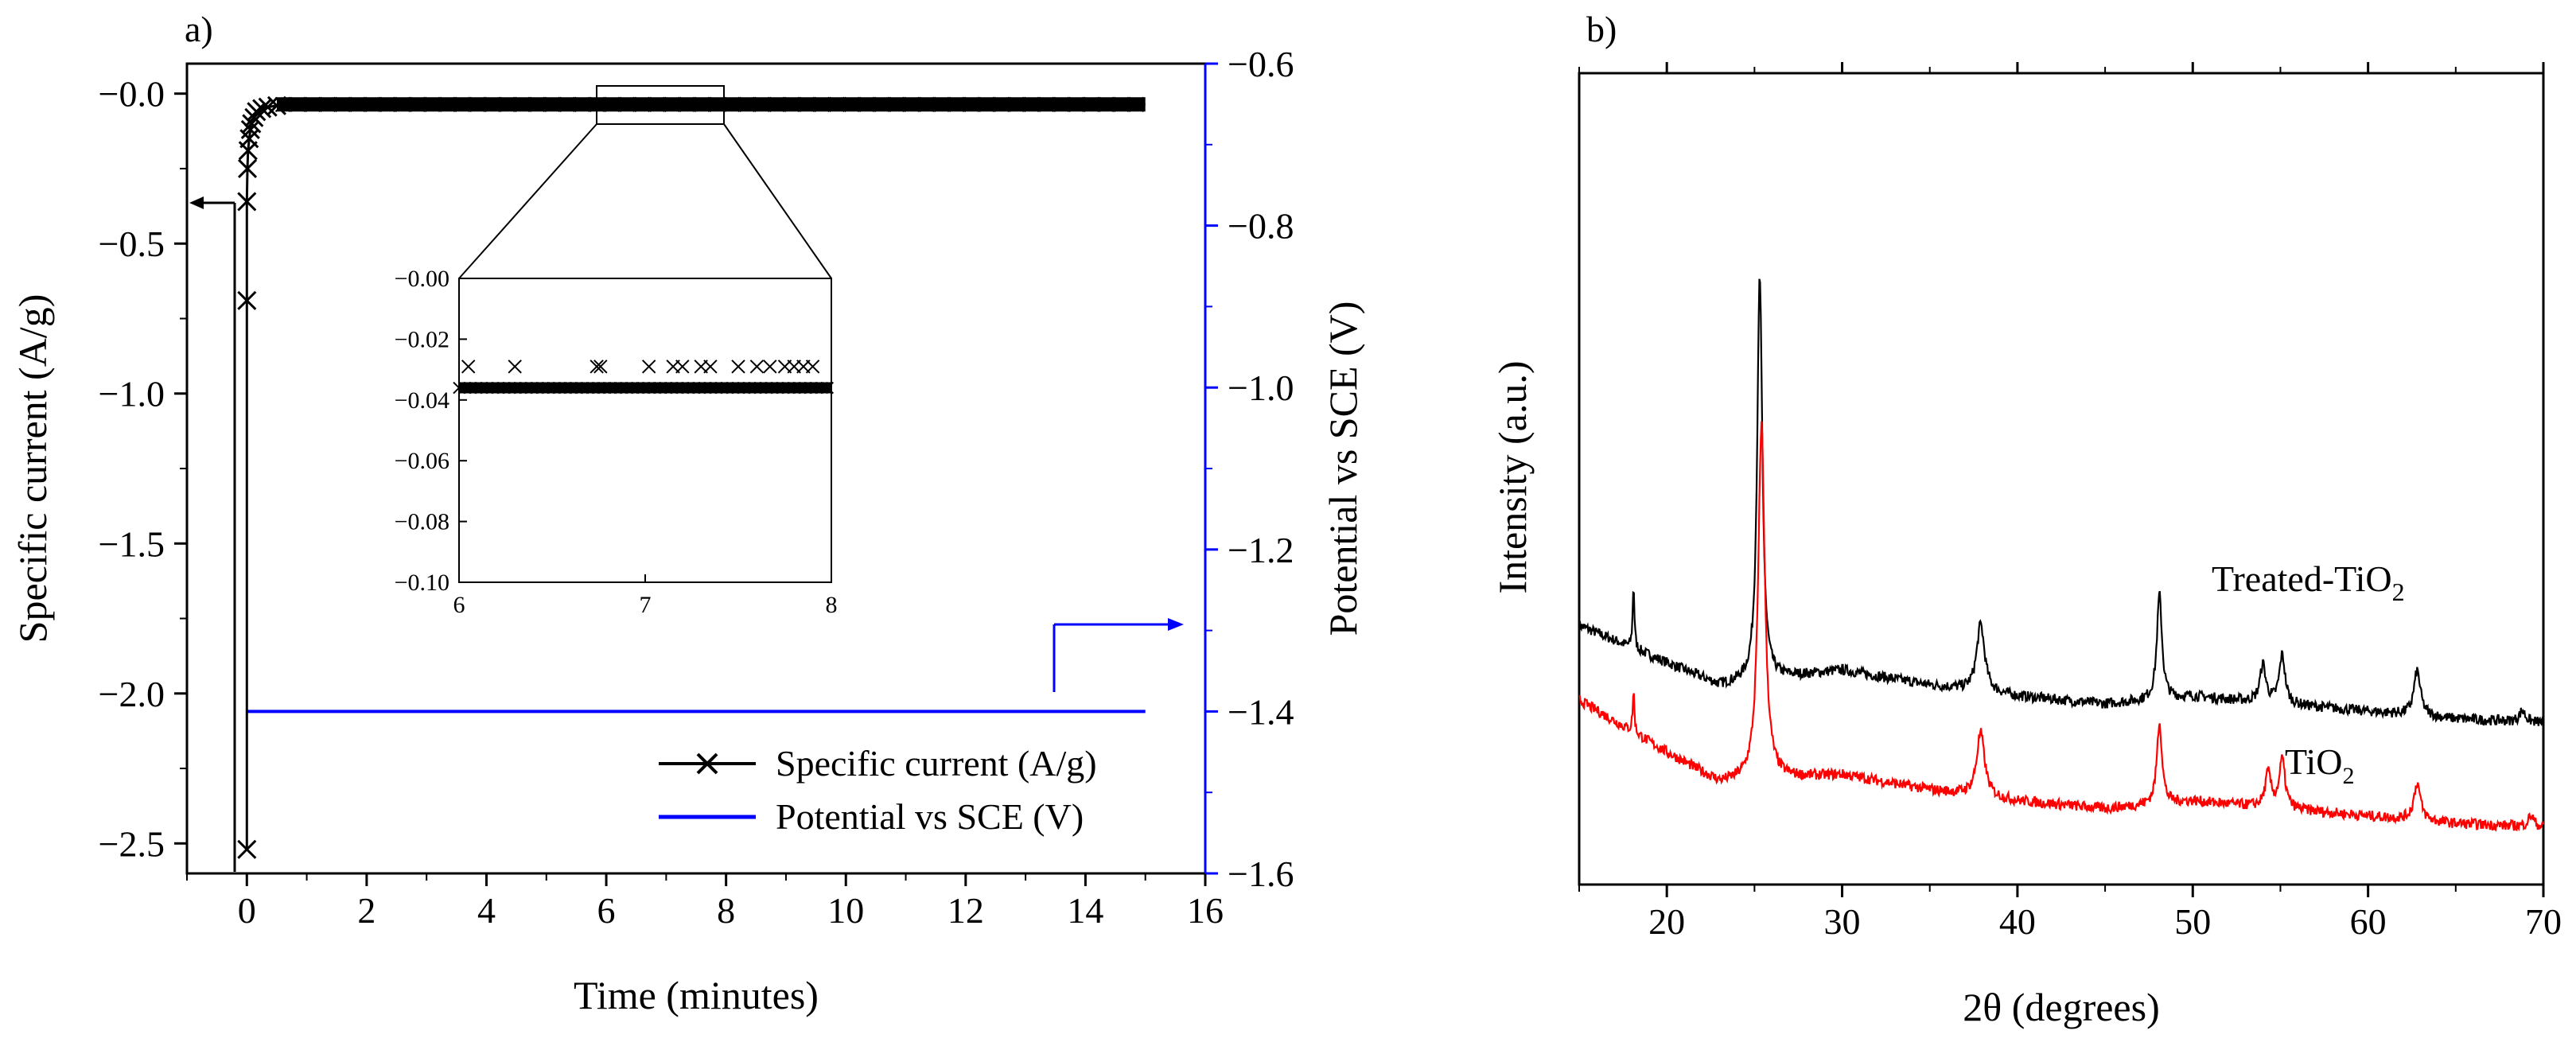  I want to click on y-tick-label: −1.5, so click(132, 543).